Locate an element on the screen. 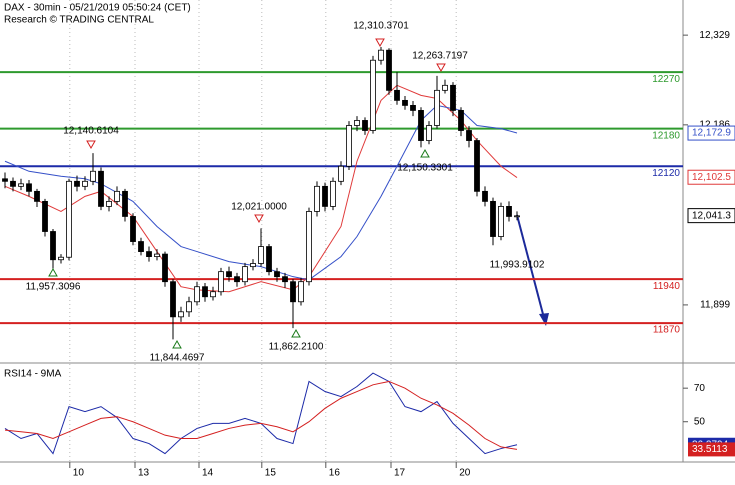 This screenshot has width=735, height=485. x-tick-label: 20 is located at coordinates (465, 473).